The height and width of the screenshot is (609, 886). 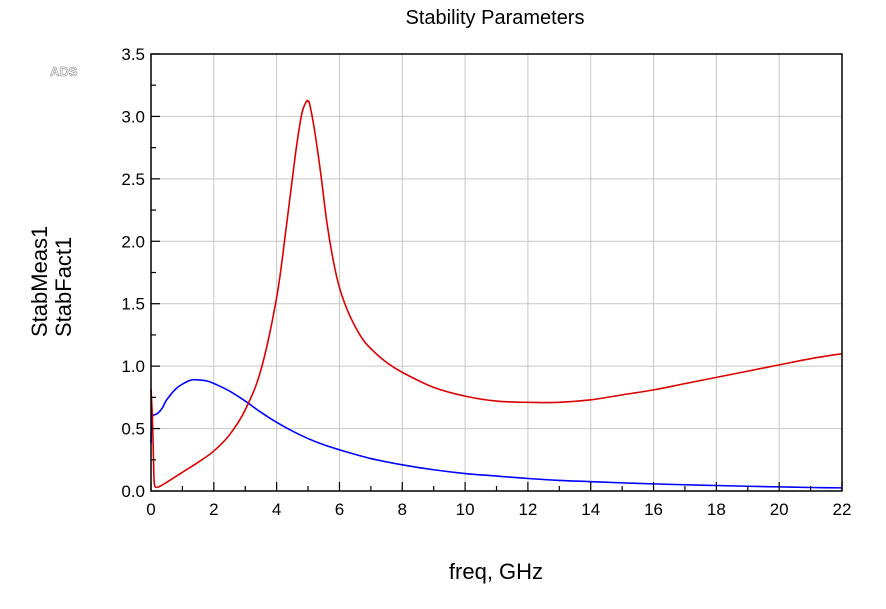 What do you see at coordinates (133, 429) in the screenshot?
I see `y-tick-label: 0.5` at bounding box center [133, 429].